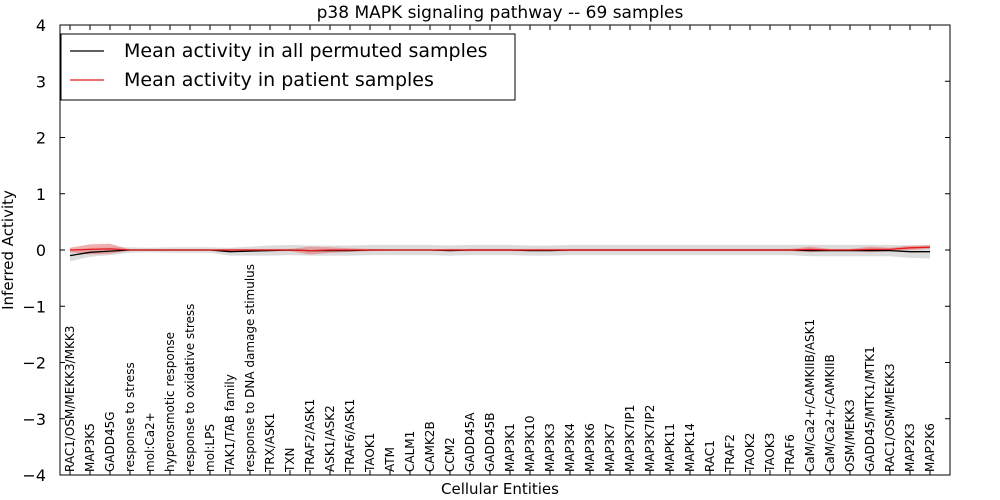 This screenshot has width=1000, height=500. I want to click on y-axis-label: Inferred Activity, so click(8, 250).